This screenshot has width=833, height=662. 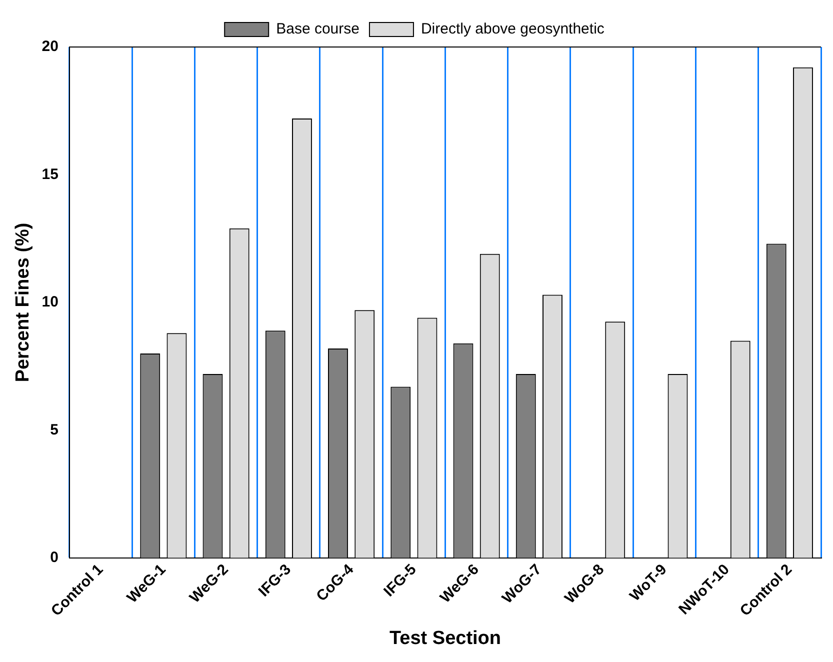 What do you see at coordinates (50, 174) in the screenshot?
I see `y-tick-label: 15` at bounding box center [50, 174].